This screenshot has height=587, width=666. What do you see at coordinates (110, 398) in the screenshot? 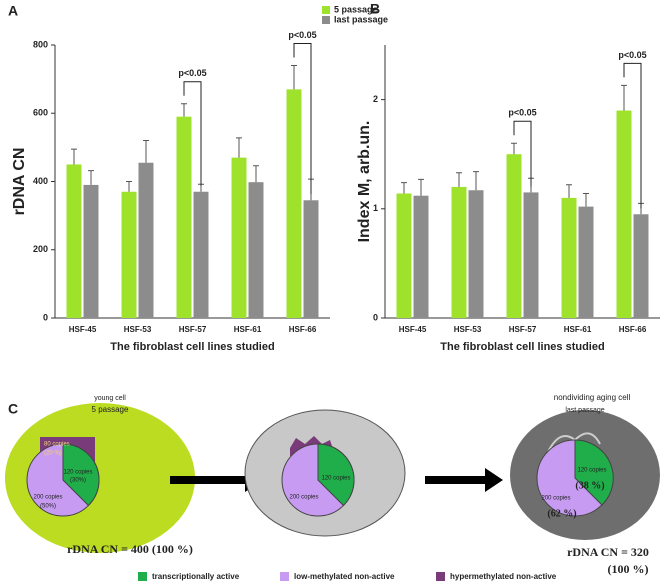
I see `cell-title: young cell` at bounding box center [110, 398].